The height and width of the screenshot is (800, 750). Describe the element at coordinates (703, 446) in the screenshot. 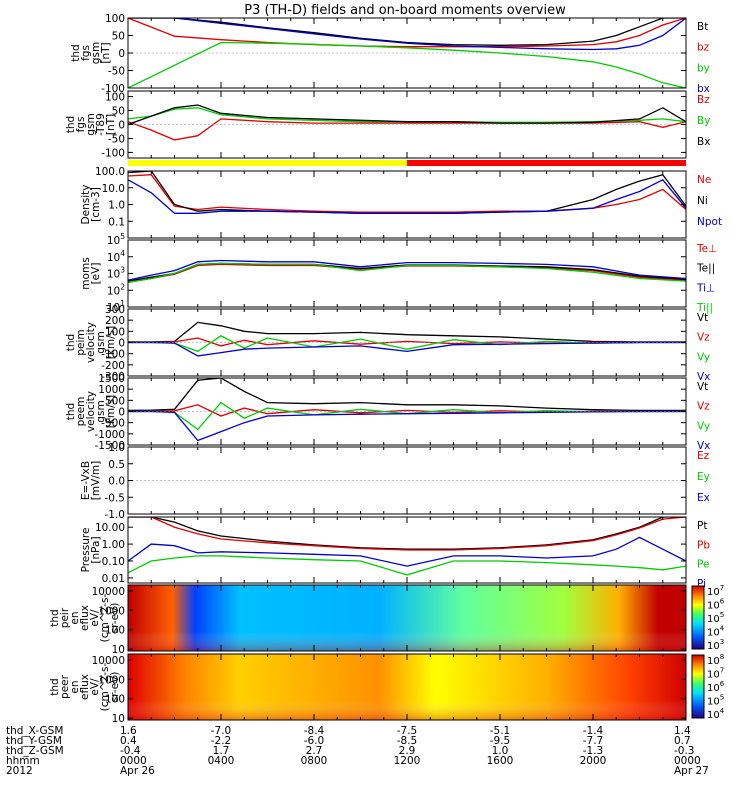

I see `legend-entry: Vx` at that location.